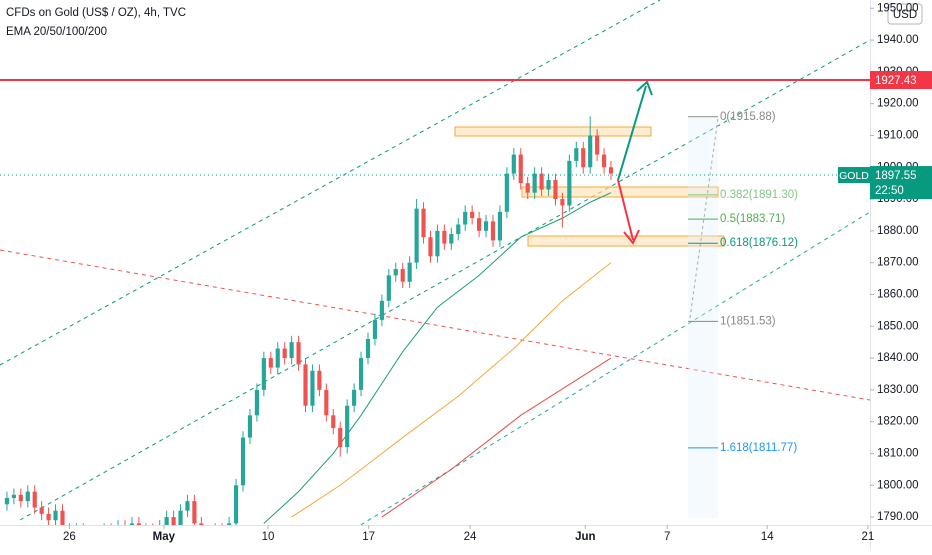  I want to click on countdown-label: 22:50, so click(889, 191).